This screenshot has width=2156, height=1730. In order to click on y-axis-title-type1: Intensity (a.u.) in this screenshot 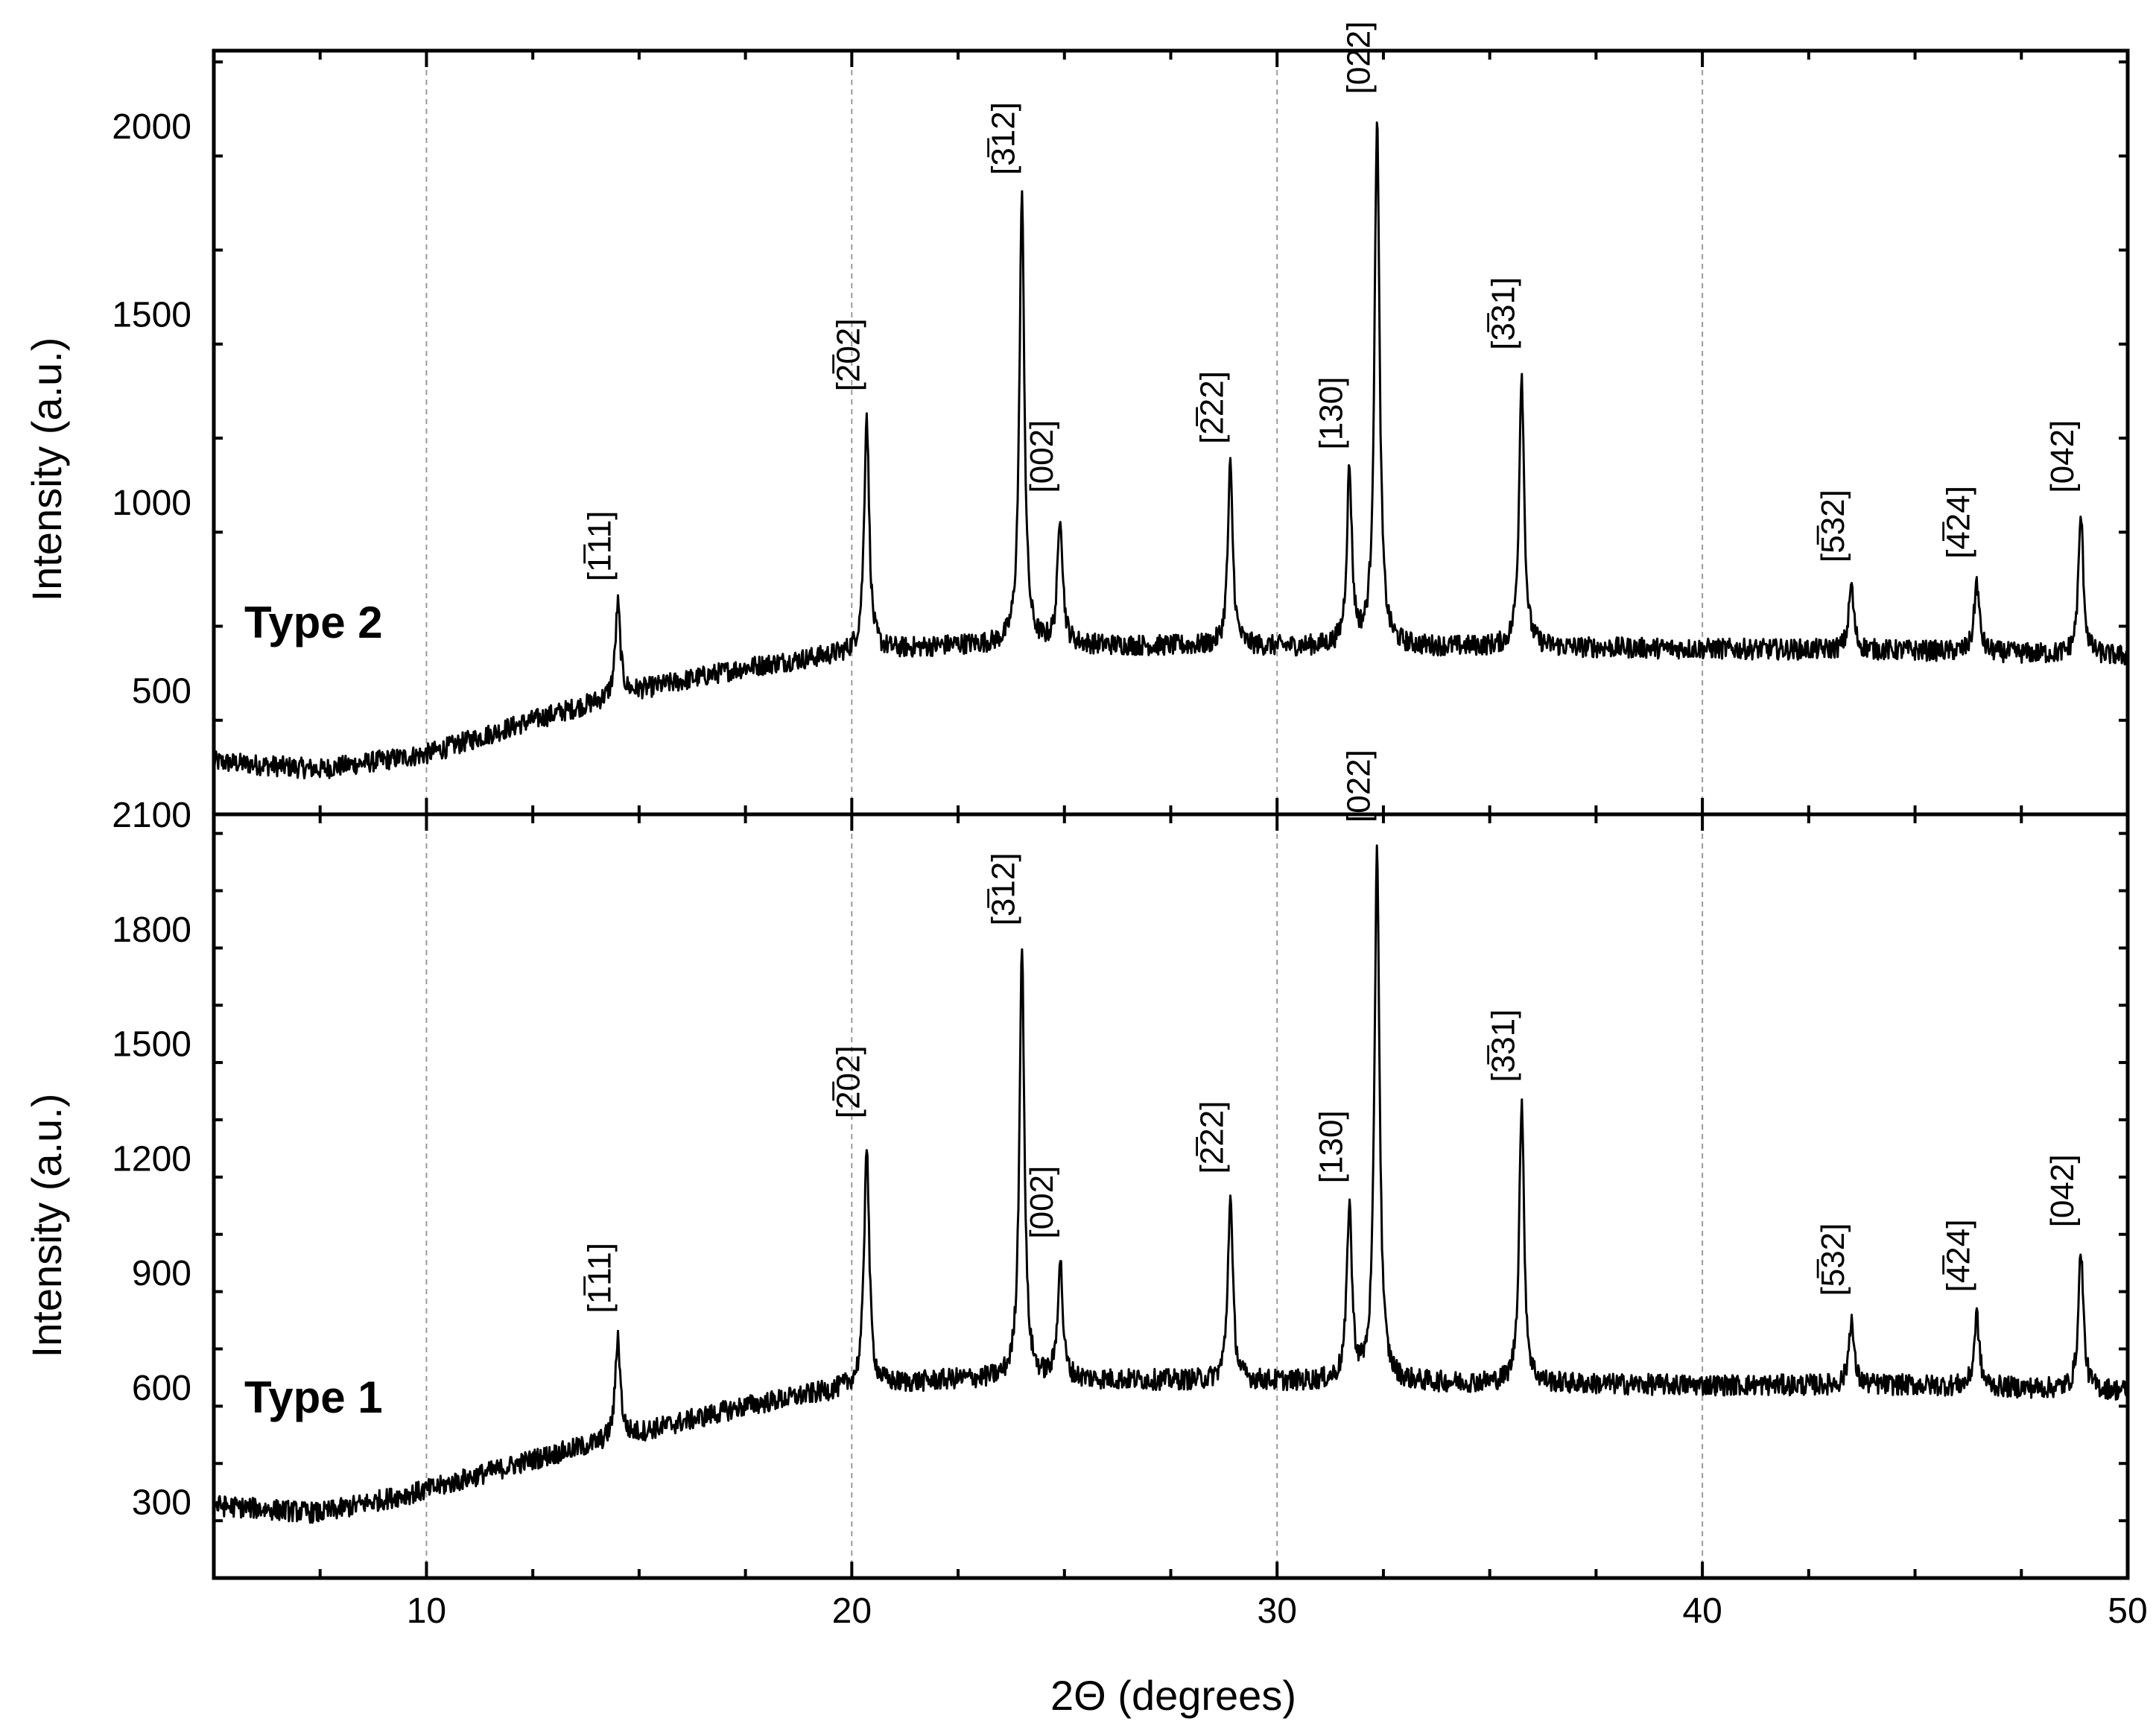, I will do `click(47, 1226)`.